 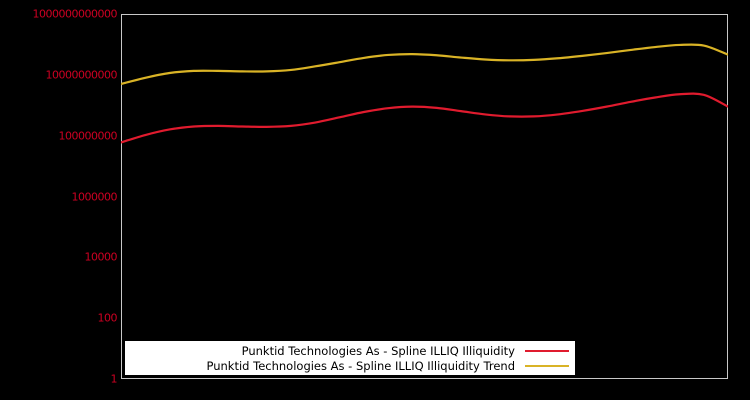 What do you see at coordinates (107, 318) in the screenshot?
I see `y-axis-tick-label: 100` at bounding box center [107, 318].